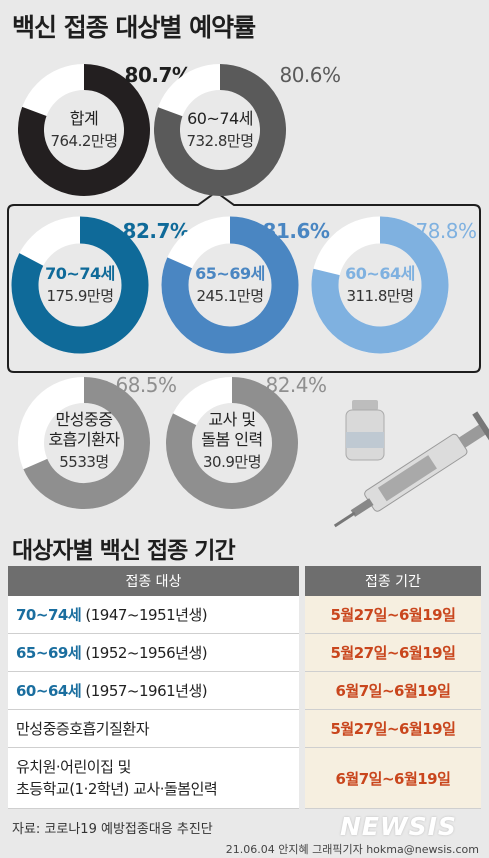  I want to click on donut-count: 5533명, so click(83, 462).